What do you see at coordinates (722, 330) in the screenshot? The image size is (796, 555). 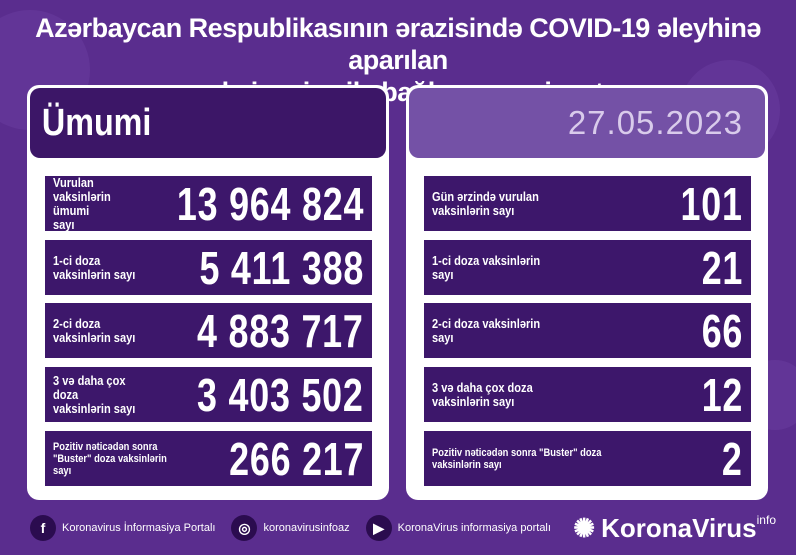 I see `stat-value: 66` at bounding box center [722, 330].